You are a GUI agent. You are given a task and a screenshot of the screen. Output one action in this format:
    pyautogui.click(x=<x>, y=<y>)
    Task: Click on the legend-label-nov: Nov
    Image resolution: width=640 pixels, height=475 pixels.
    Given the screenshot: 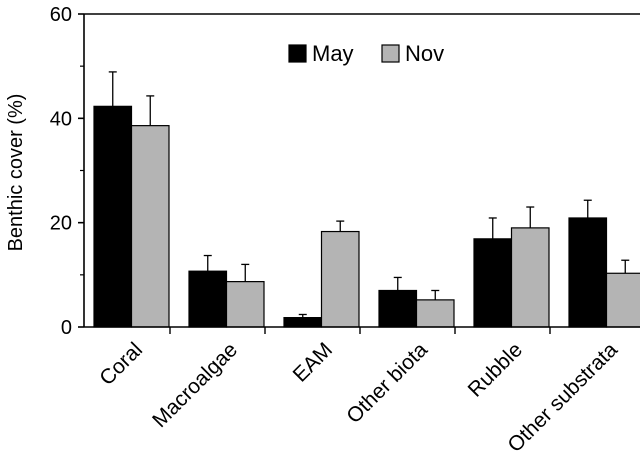 What is the action you would take?
    pyautogui.click(x=424, y=53)
    